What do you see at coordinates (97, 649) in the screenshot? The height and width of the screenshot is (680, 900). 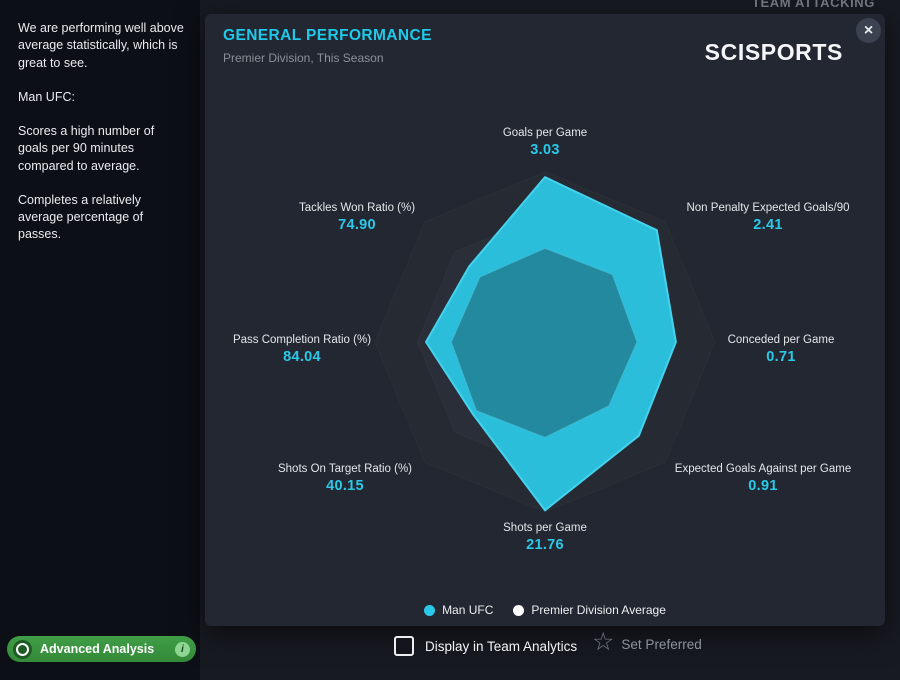 I see `advanced-analysis-label: Advanced Analysis` at bounding box center [97, 649].